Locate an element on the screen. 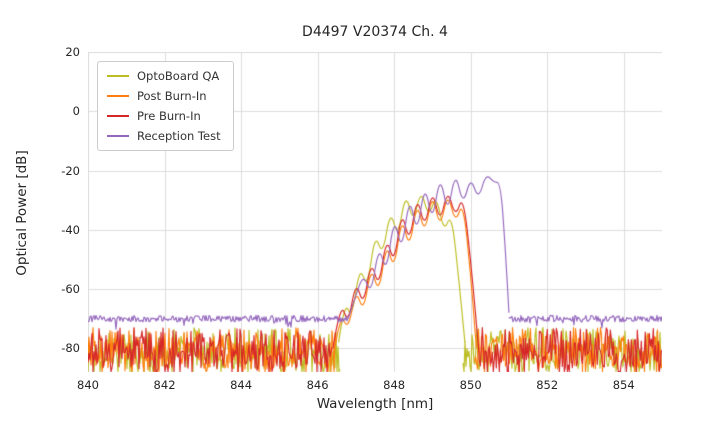 The image size is (720, 432). x-tick-label: 850 is located at coordinates (470, 385).